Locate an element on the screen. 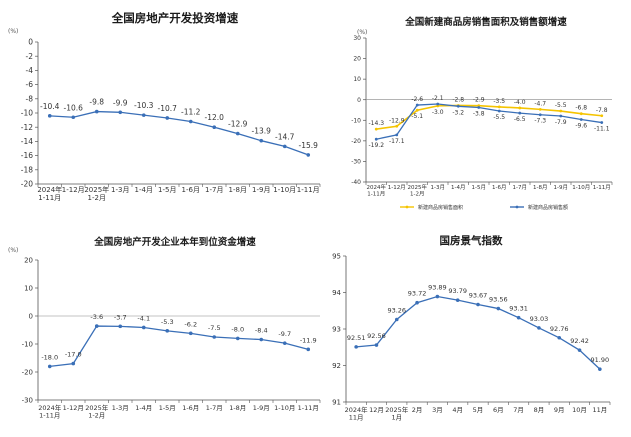 Image resolution: width=631 pixels, height=437 pixels. x-tick-label: 10月 is located at coordinates (579, 410).